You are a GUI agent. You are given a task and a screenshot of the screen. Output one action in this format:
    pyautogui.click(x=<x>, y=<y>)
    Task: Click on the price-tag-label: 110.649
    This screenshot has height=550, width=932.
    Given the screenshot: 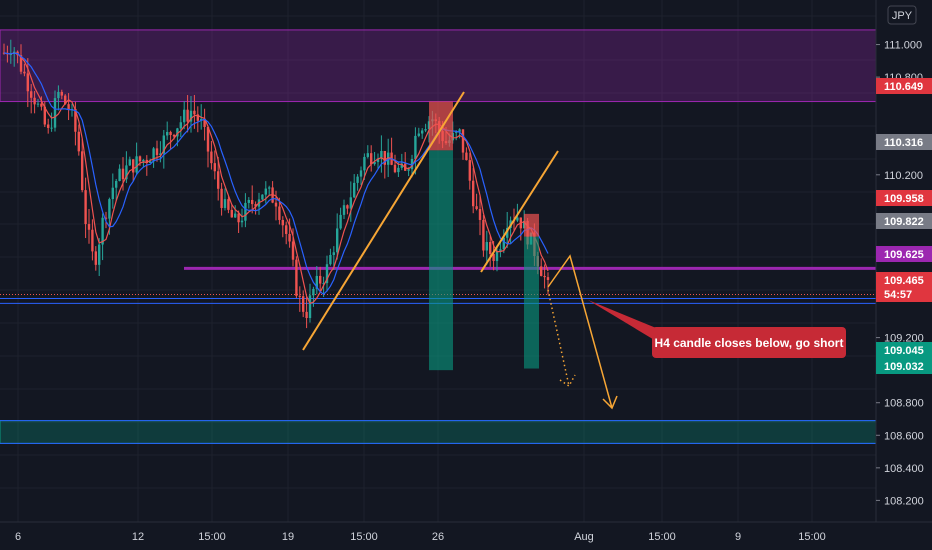 What is the action you would take?
    pyautogui.click(x=903, y=87)
    